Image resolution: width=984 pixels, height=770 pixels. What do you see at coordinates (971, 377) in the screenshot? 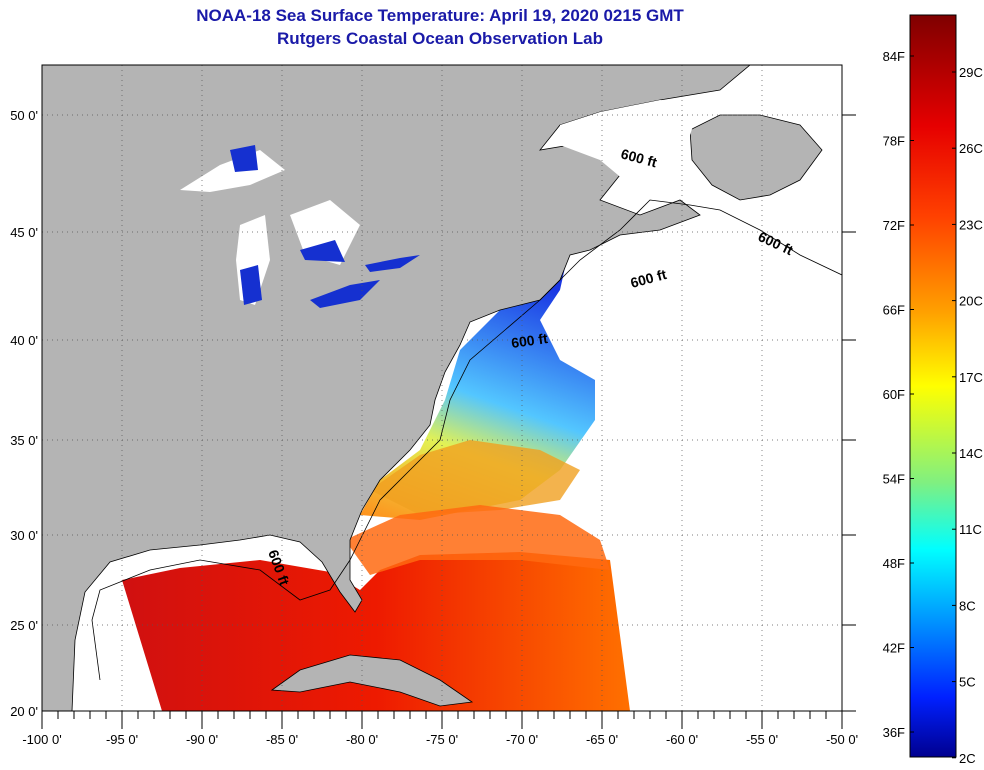
I see `cb-c-label: 17C` at bounding box center [971, 377].